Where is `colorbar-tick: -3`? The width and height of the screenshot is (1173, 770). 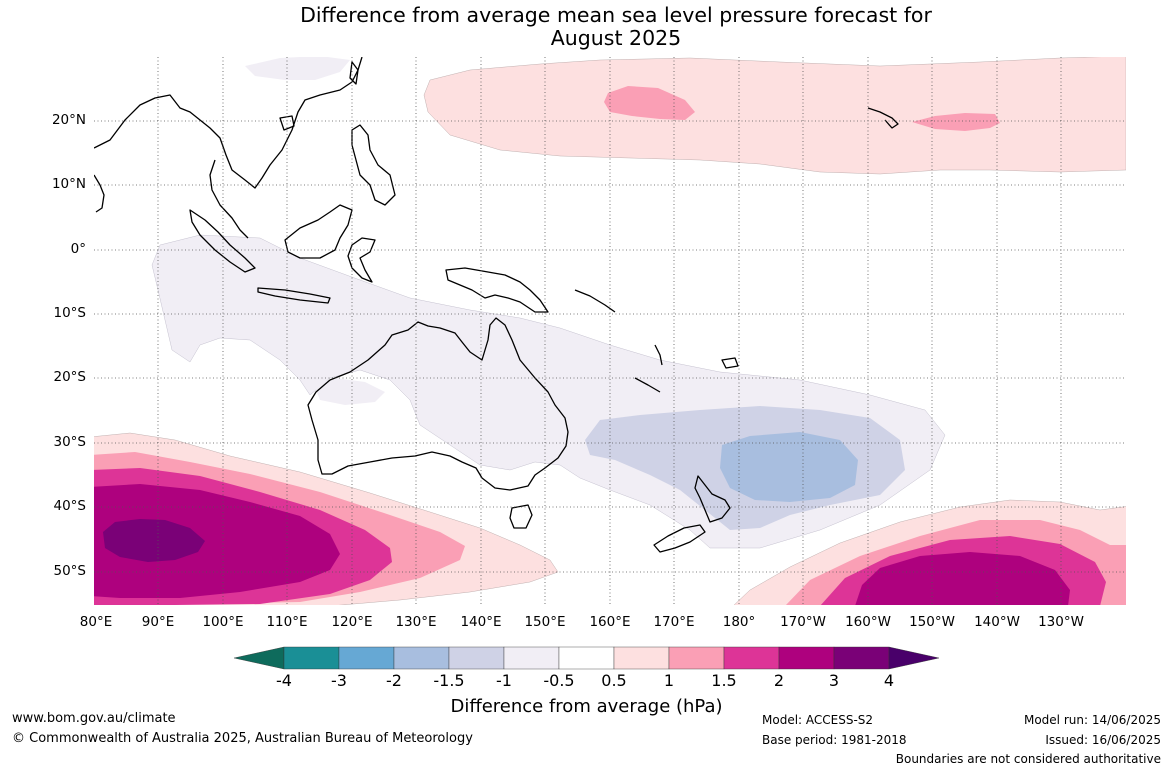
colorbar-tick: -3 is located at coordinates (339, 680).